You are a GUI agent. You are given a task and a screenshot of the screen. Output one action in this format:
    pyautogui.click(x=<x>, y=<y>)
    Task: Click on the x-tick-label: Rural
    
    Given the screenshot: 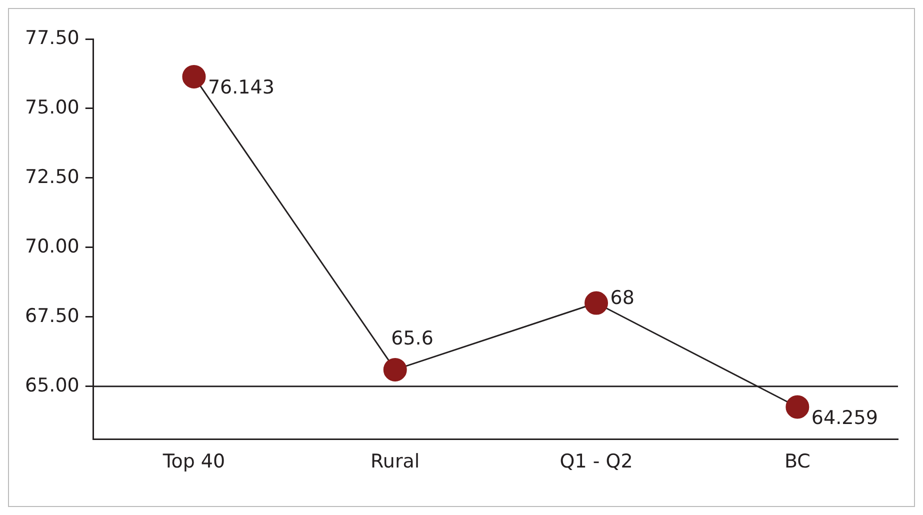 What is the action you would take?
    pyautogui.click(x=395, y=461)
    